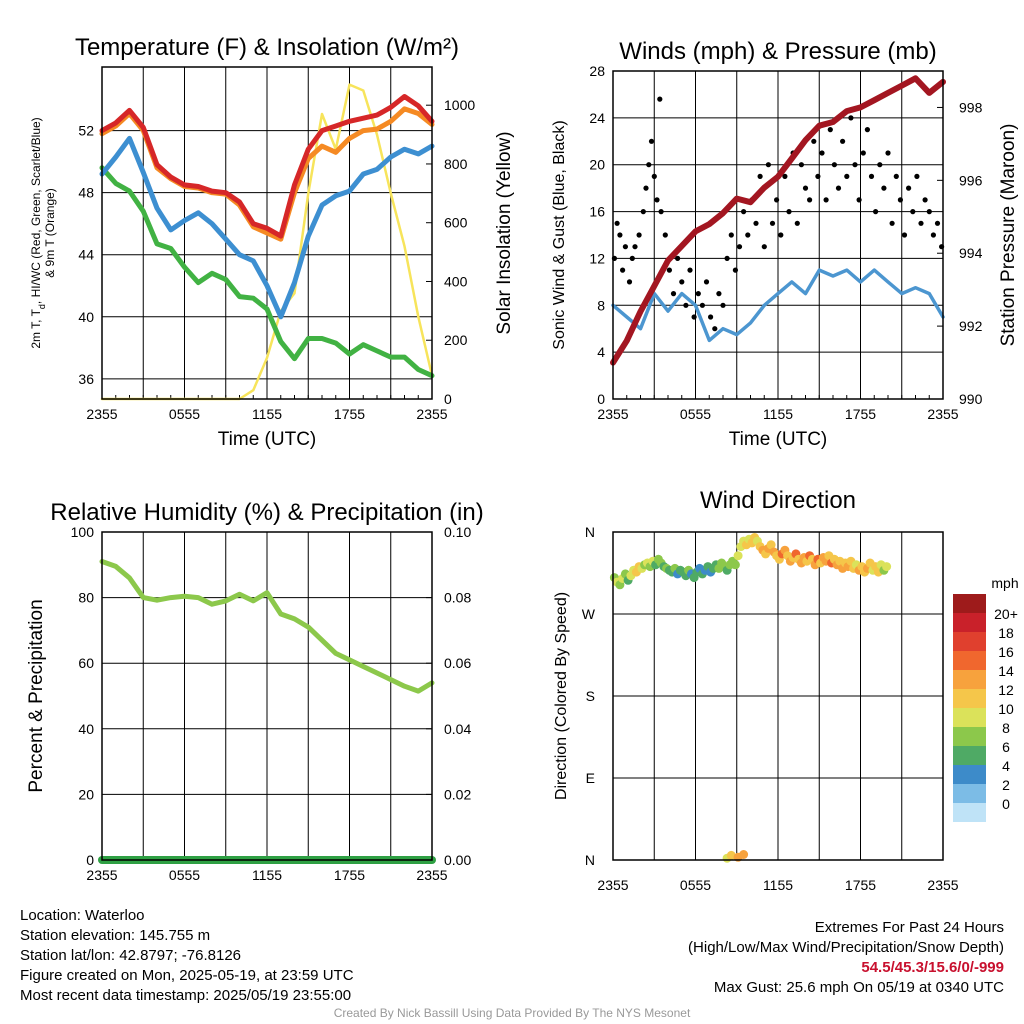  I want to click on y2-tick-label: 992, so click(971, 326).